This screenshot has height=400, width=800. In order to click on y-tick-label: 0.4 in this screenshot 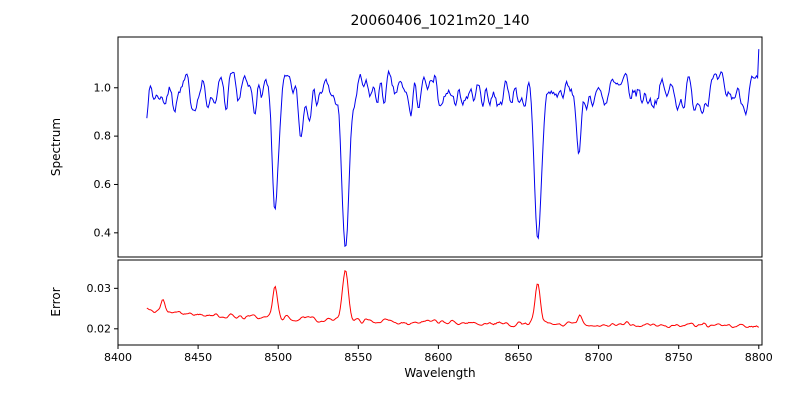, I will do `click(103, 232)`.